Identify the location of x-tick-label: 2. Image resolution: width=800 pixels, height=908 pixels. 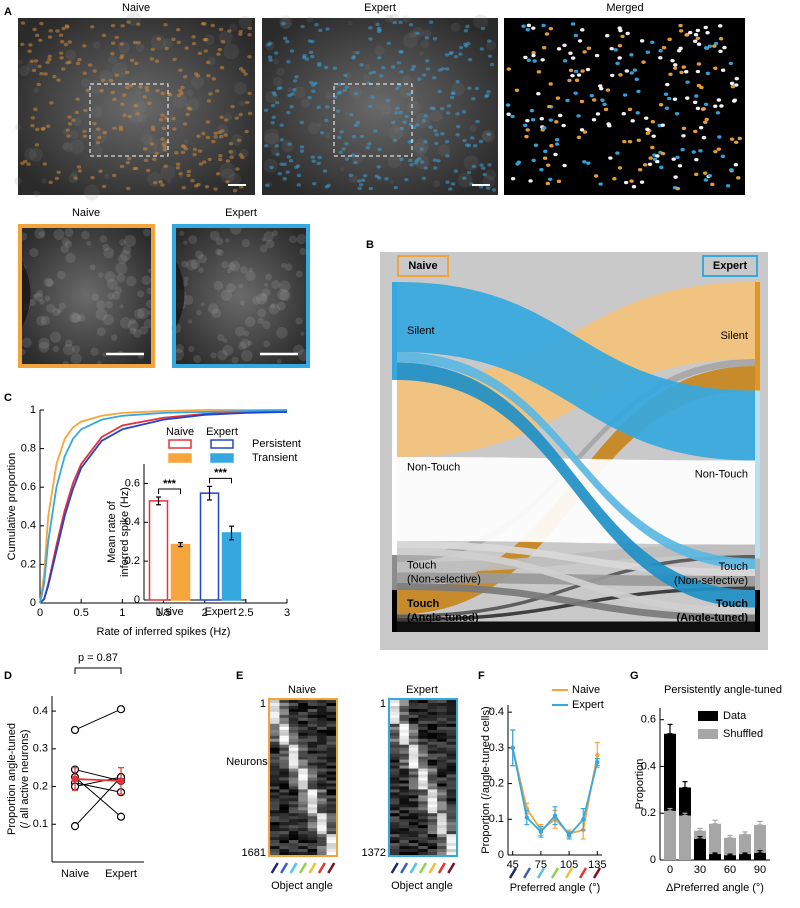
(205, 613).